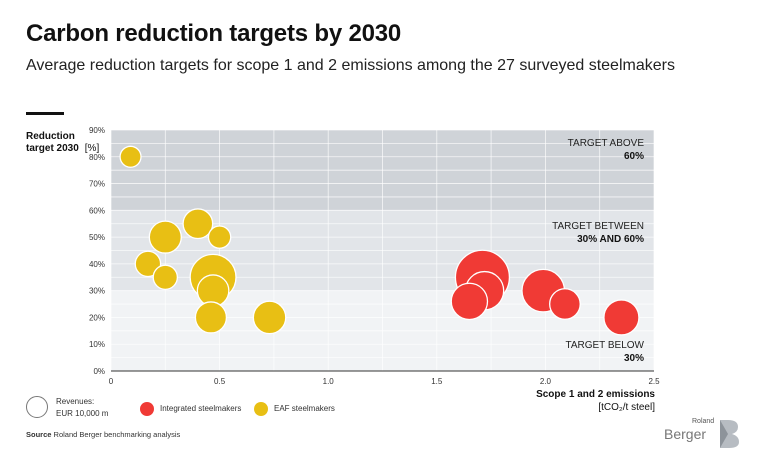 The width and height of the screenshot is (768, 464). Describe the element at coordinates (220, 381) in the screenshot. I see `x-tick-label: 0.5` at that location.